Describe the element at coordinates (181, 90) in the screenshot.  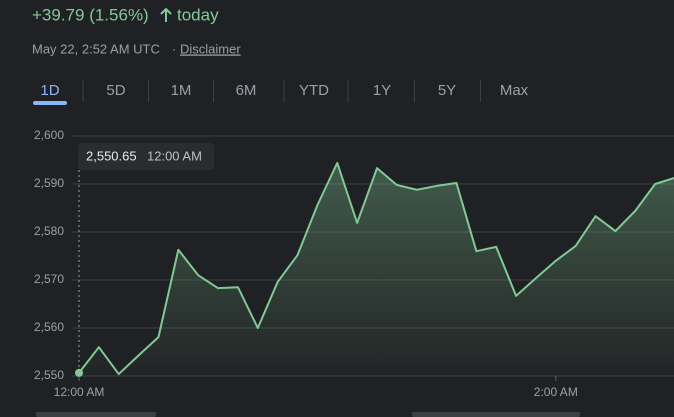
I see `range-tab: 1M` at that location.